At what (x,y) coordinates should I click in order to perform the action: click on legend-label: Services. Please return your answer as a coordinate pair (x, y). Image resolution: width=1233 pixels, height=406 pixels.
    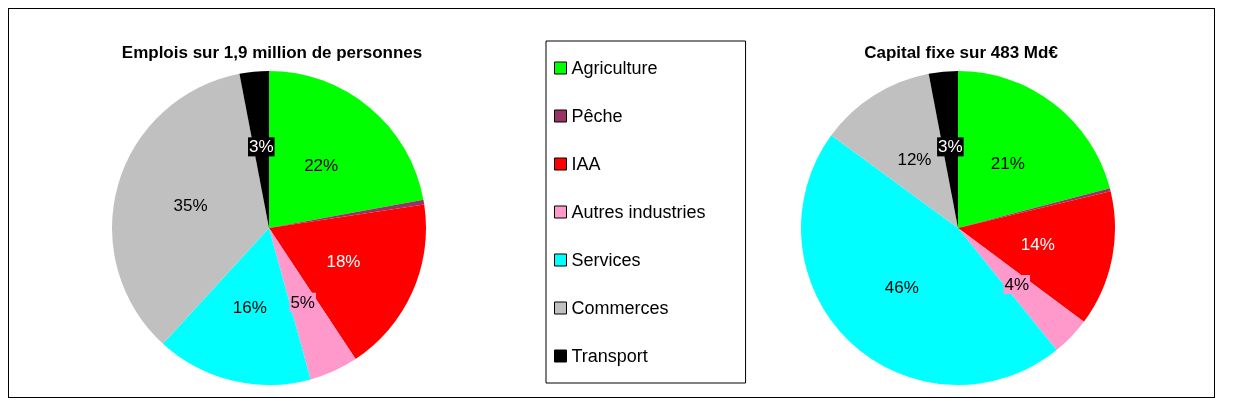
    Looking at the image, I should click on (606, 260).